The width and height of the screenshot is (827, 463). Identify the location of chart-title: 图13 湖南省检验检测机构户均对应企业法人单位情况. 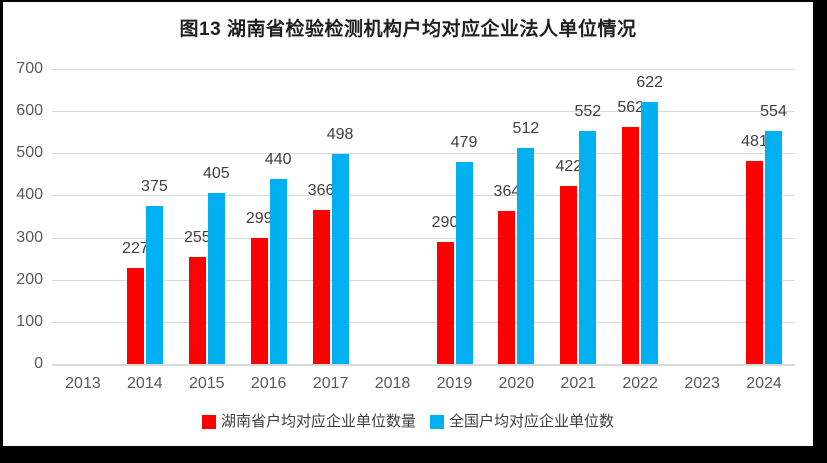
(408, 29).